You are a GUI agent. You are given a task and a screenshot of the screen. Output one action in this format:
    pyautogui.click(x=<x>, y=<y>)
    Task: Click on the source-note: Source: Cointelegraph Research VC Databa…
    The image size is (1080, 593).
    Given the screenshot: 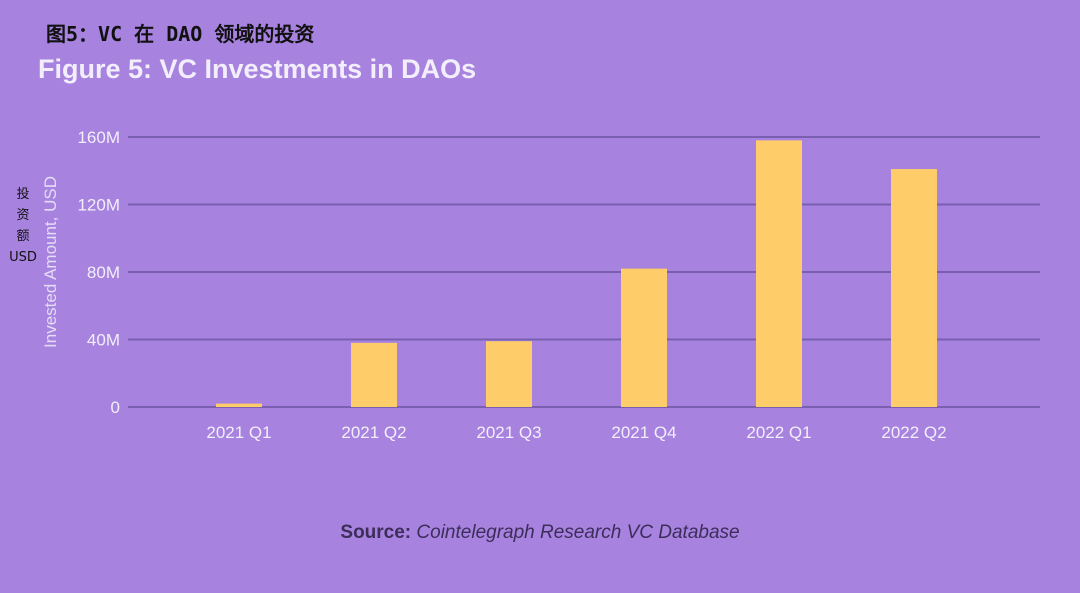 What is the action you would take?
    pyautogui.click(x=540, y=533)
    